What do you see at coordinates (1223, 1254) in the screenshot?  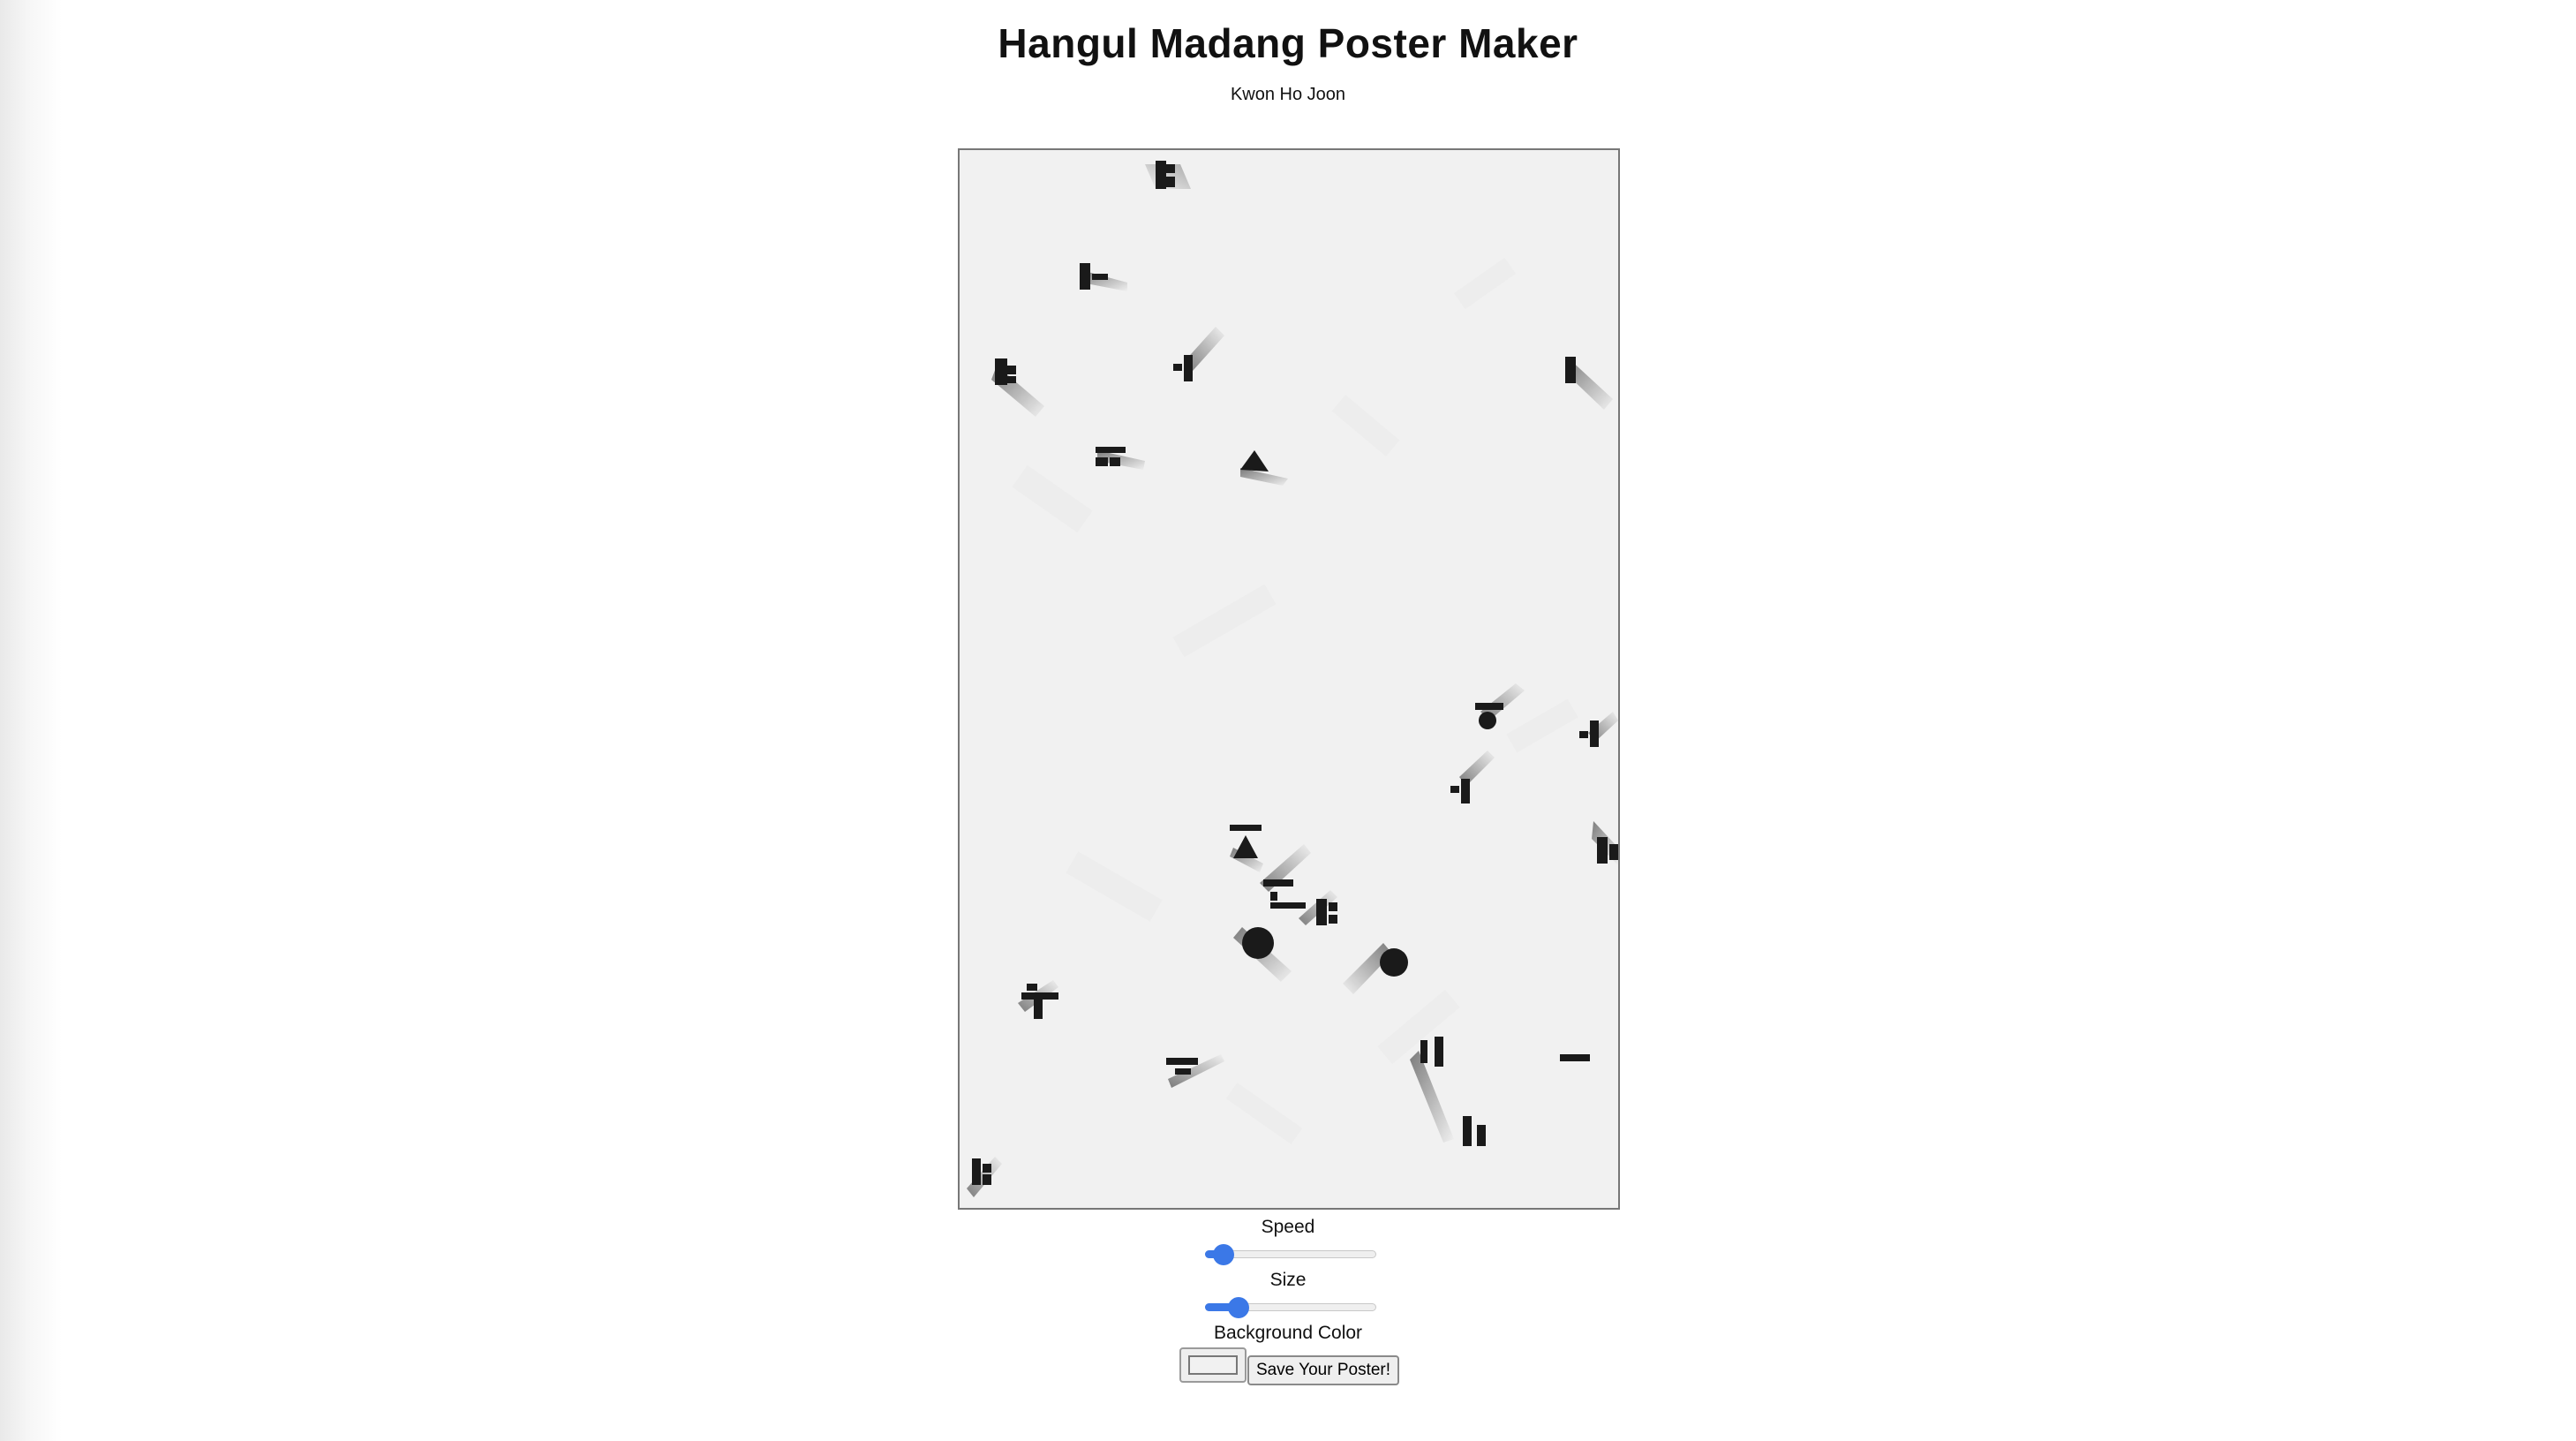 I see `speed-slider-thumb` at bounding box center [1223, 1254].